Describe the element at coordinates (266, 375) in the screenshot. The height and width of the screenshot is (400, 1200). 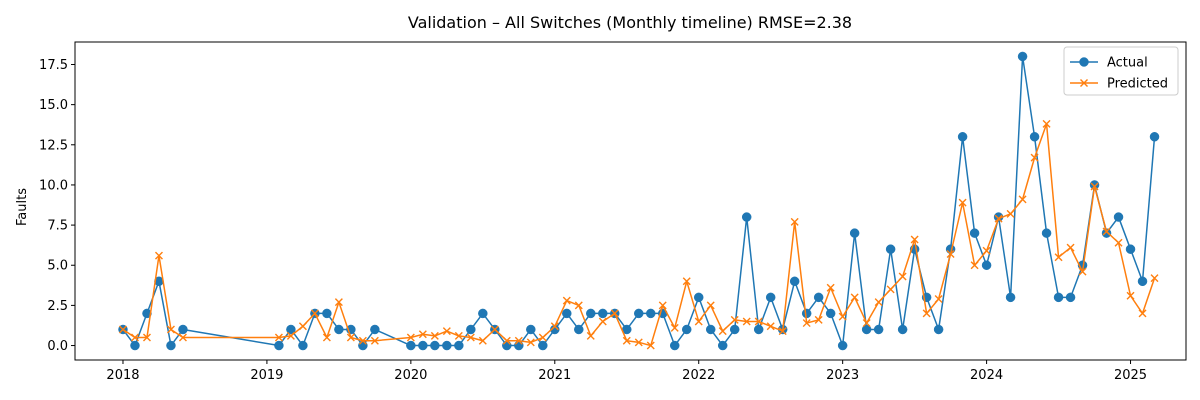
I see `x-tick-label: 2019` at that location.